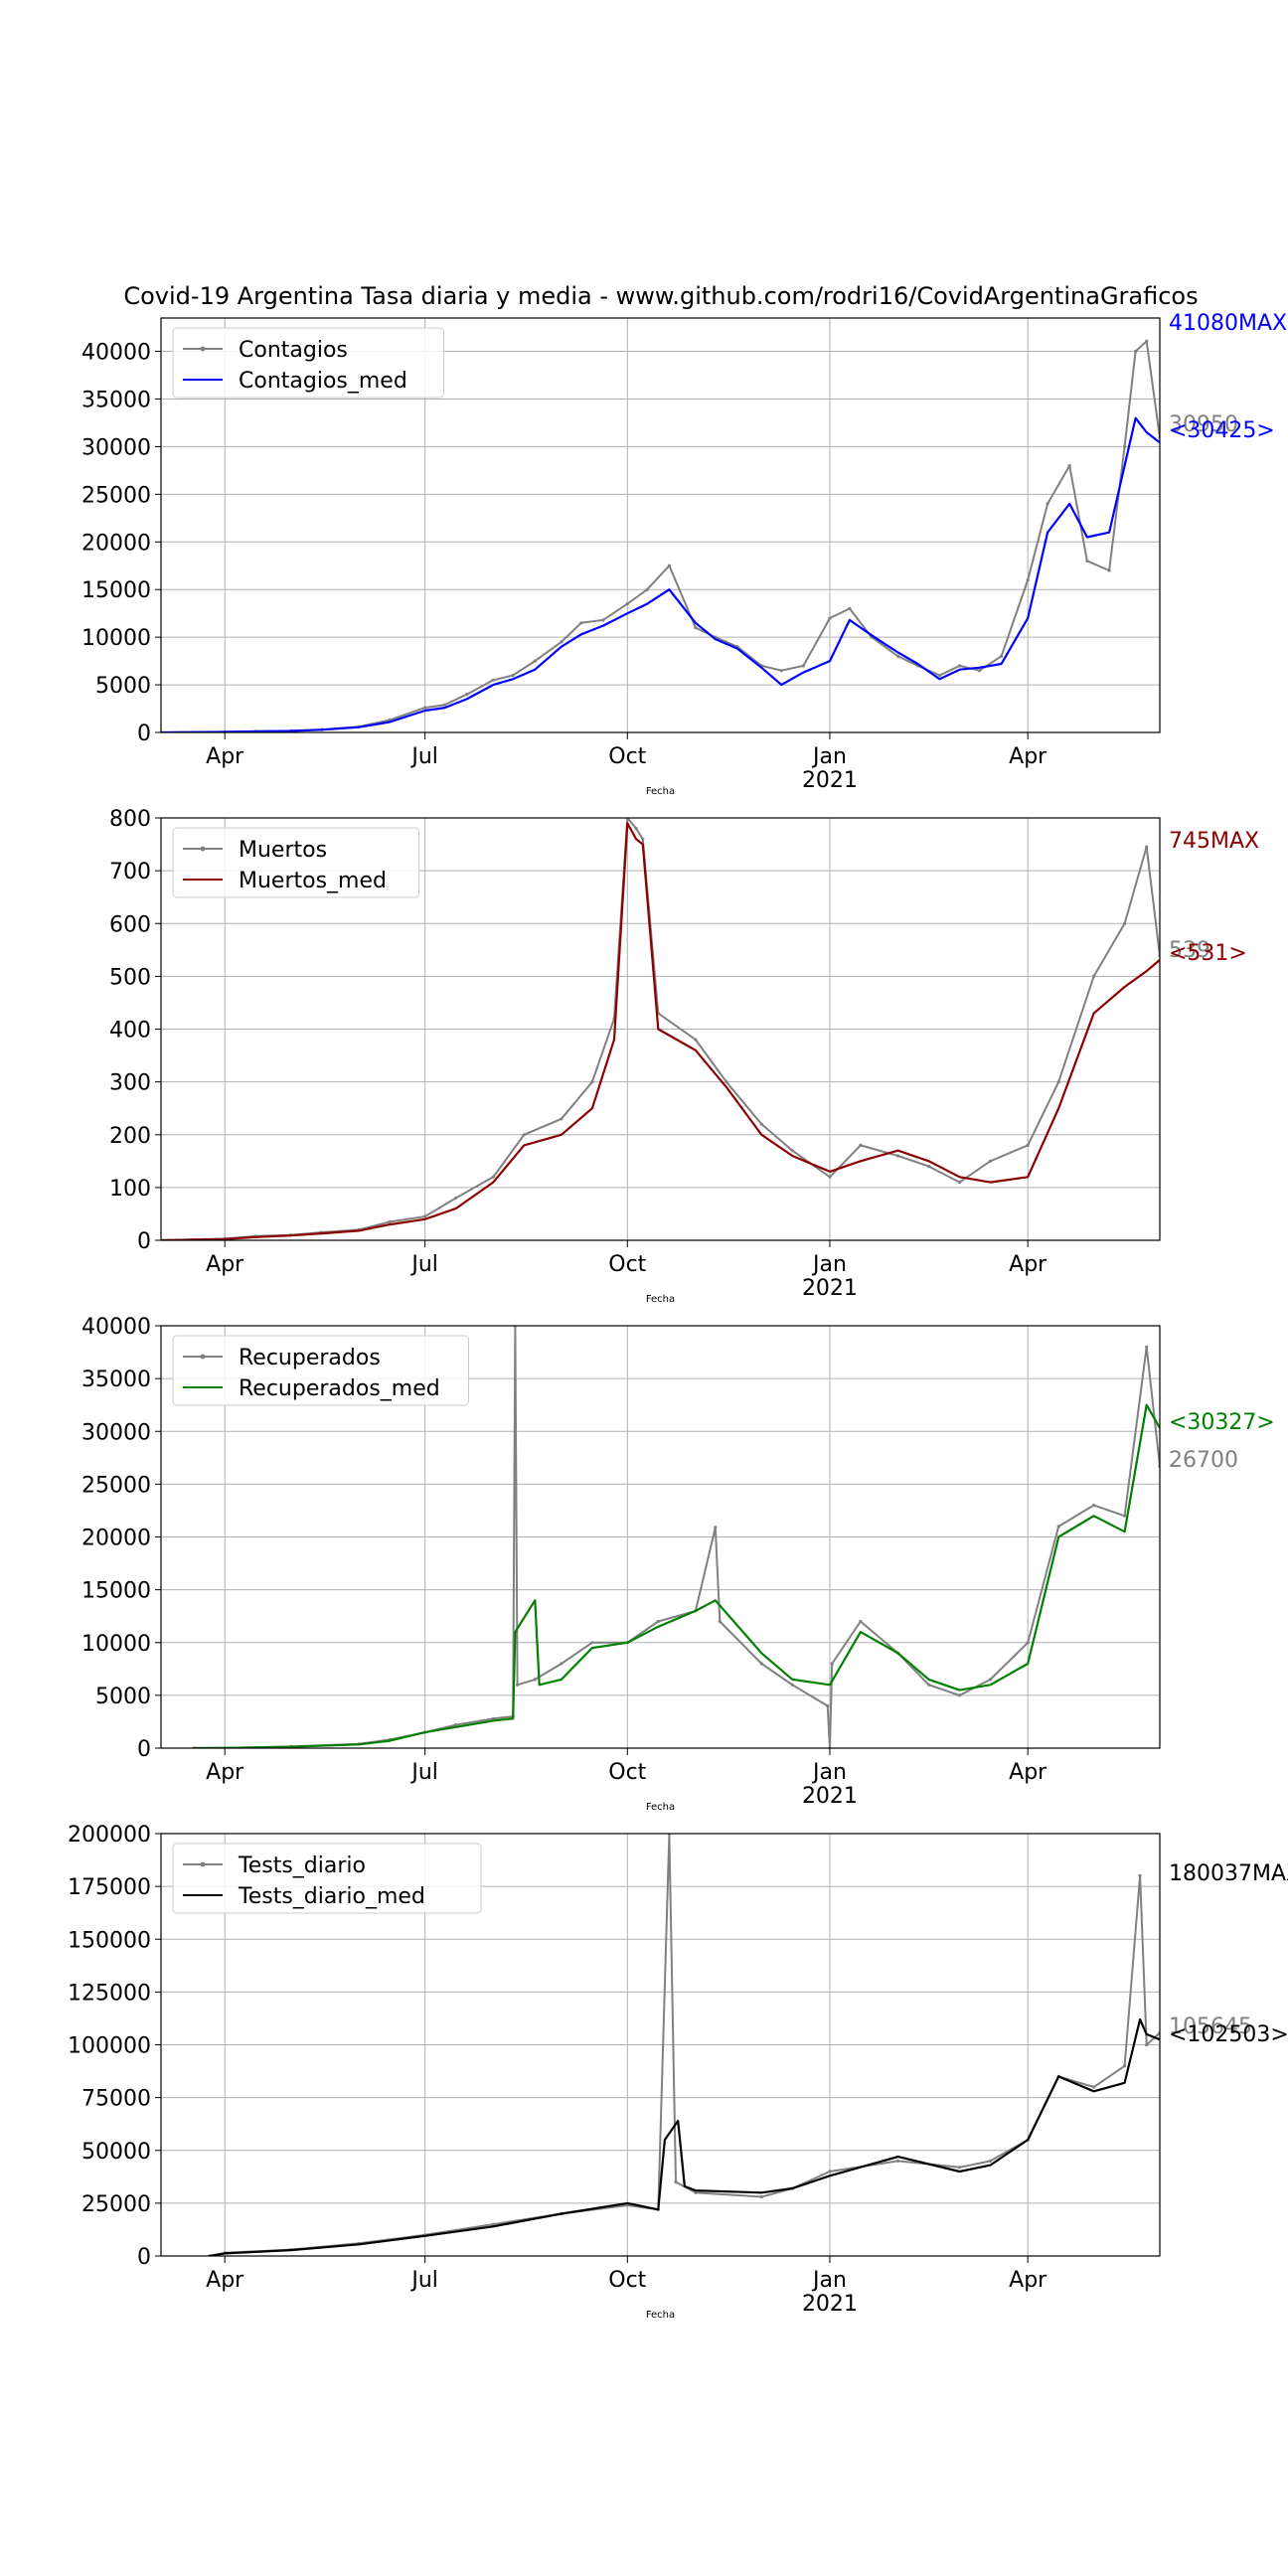  I want to click on series-line-tests_diario_med, so click(684, 2136).